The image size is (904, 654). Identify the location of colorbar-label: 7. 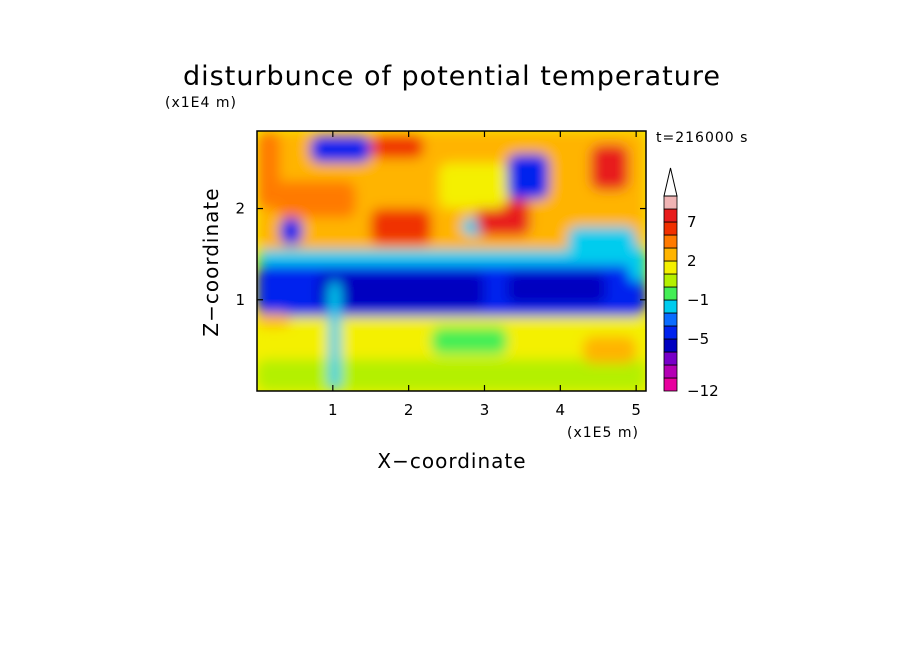
(692, 222).